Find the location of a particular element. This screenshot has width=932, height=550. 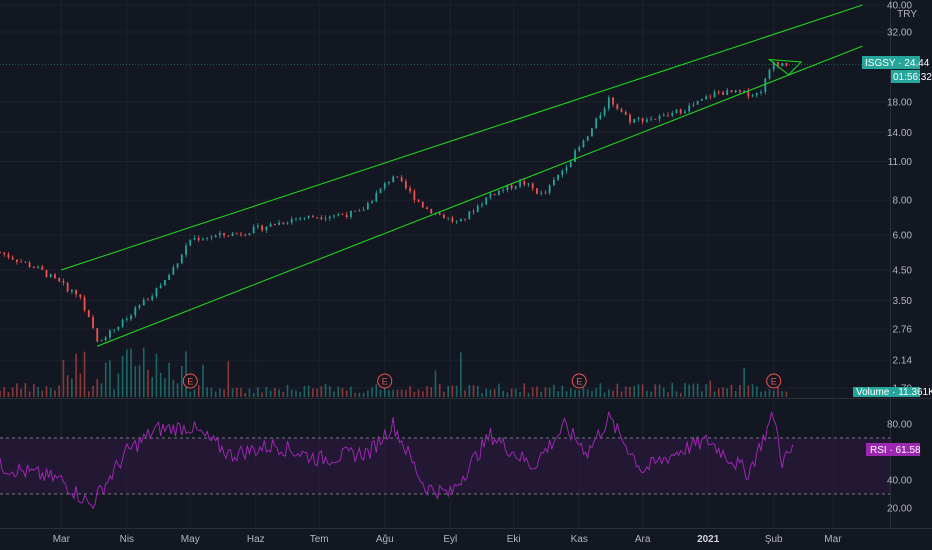

price-countdown: 01:56:32 is located at coordinates (912, 77).